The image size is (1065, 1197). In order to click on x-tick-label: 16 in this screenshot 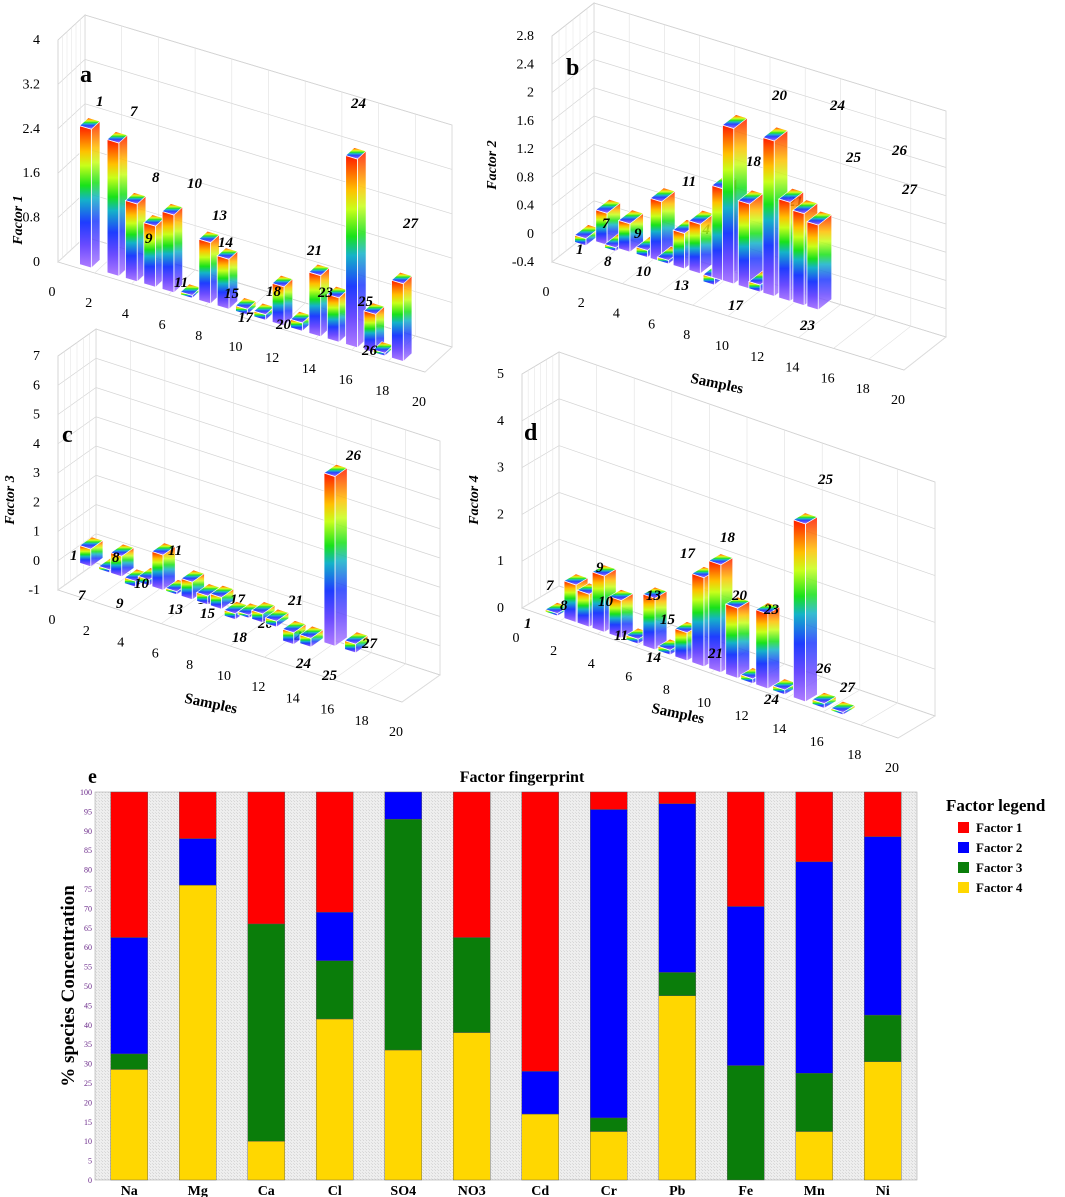, I will do `click(327, 710)`.